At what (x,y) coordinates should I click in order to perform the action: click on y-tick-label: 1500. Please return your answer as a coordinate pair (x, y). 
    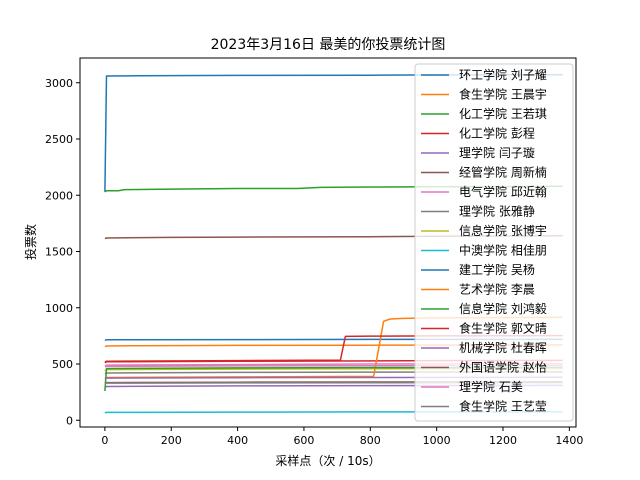
    Looking at the image, I should click on (59, 252).